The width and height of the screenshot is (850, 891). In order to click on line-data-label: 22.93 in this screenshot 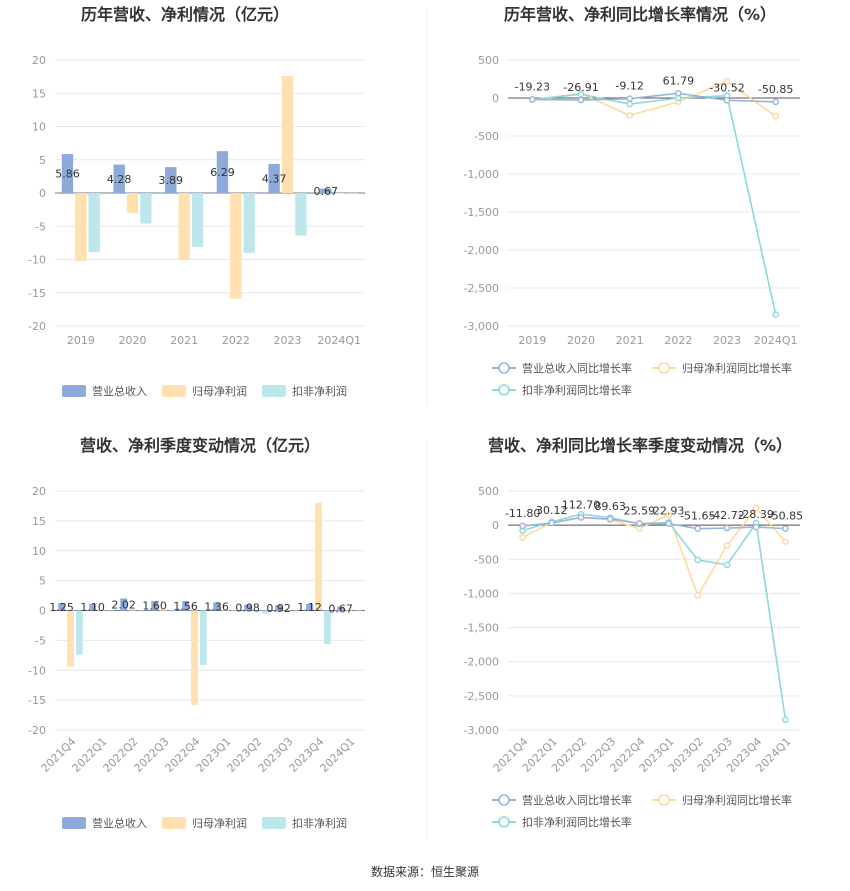, I will do `click(669, 511)`.